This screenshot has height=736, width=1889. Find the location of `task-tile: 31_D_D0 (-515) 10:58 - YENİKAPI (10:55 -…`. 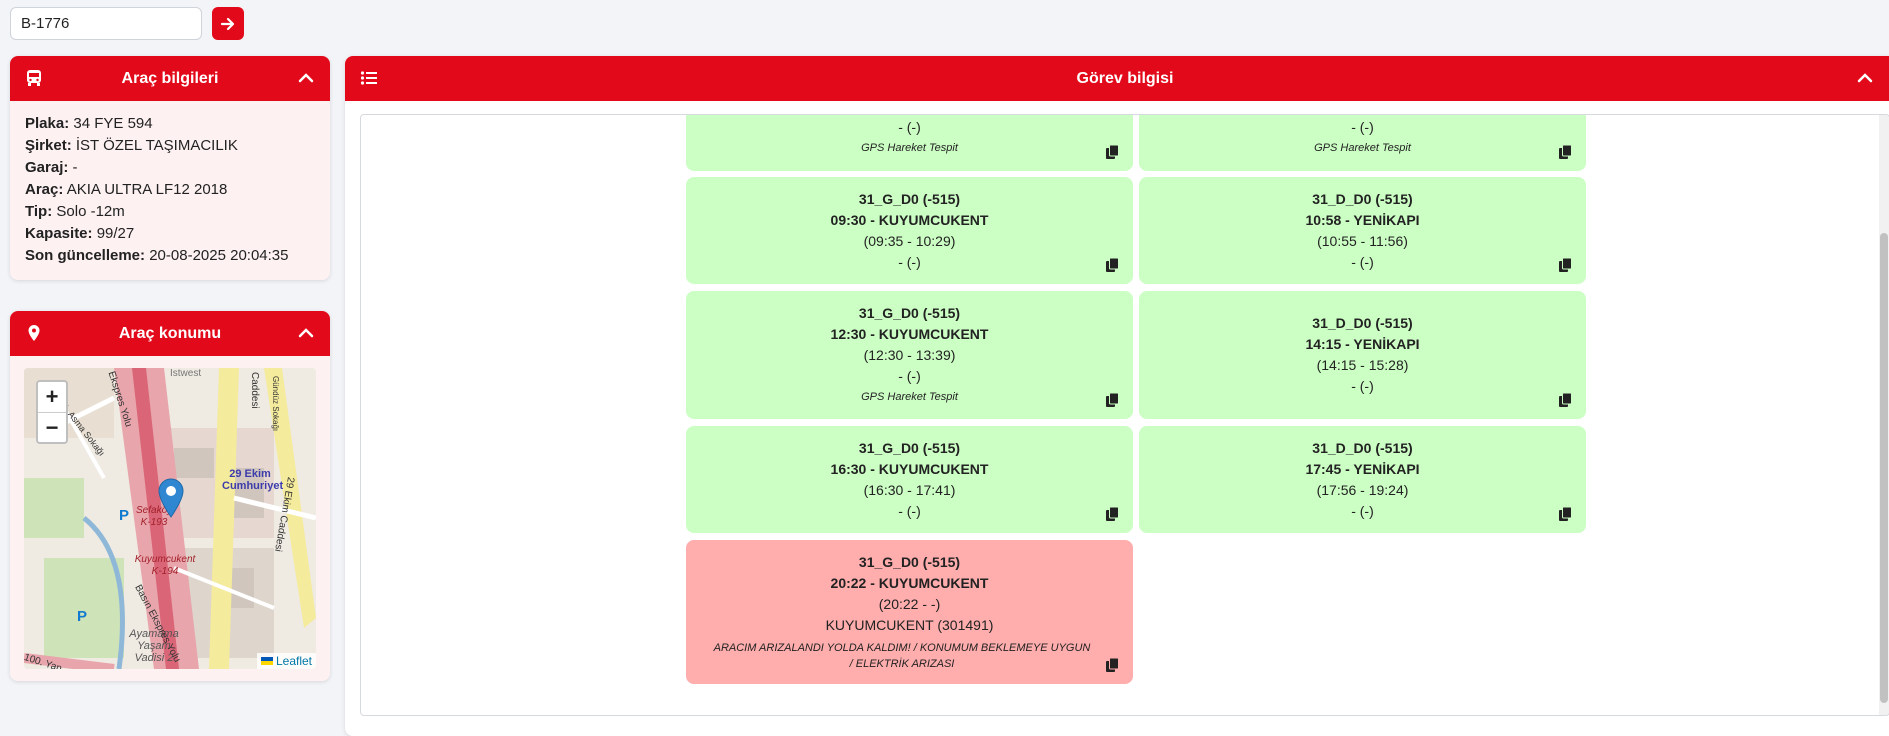

task-tile: 31_D_D0 (-515) 10:58 - YENİKAPI (10:55 -… is located at coordinates (1362, 230).